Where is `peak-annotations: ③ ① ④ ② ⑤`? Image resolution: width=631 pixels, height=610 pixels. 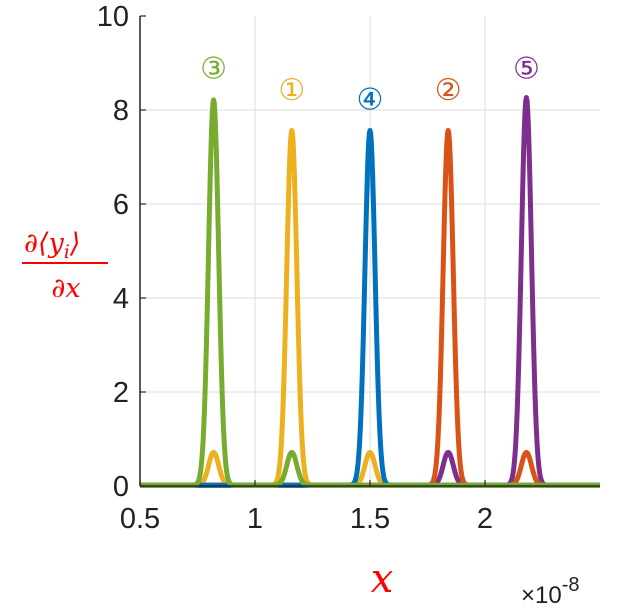
peak-annotations: ③ ① ④ ② ⑤ is located at coordinates (370, 85).